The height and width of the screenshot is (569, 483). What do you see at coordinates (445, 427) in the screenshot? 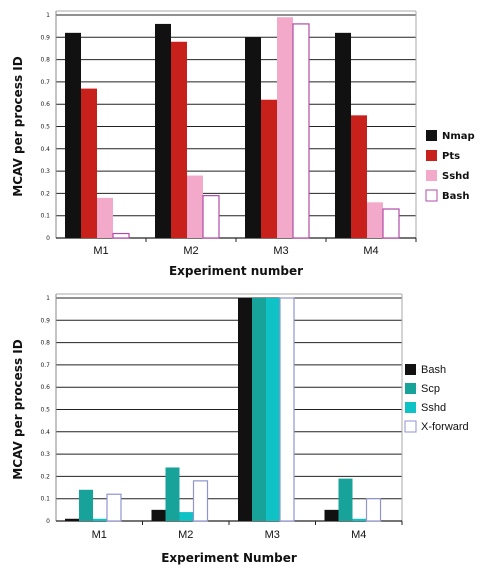
I see `legend-label-x-forward: X-forward` at bounding box center [445, 427].